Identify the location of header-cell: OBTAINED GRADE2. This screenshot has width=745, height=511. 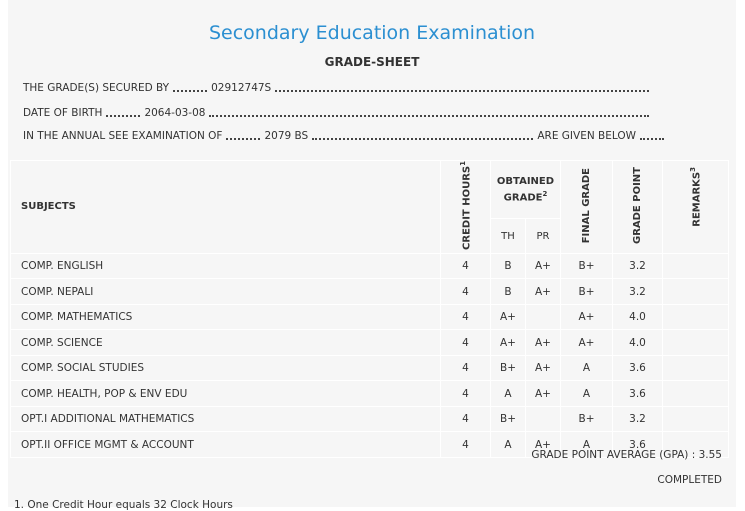
(525, 189).